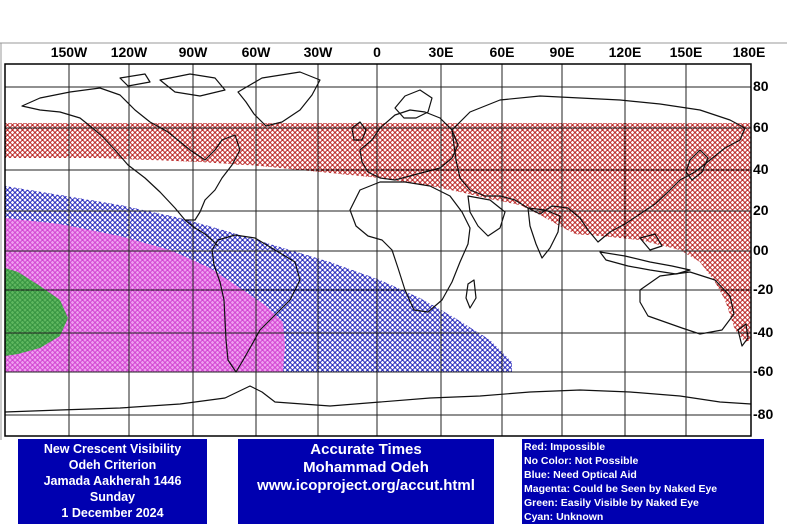 Image resolution: width=787 pixels, height=525 pixels. I want to click on credit-software: Accurate Times, so click(366, 449).